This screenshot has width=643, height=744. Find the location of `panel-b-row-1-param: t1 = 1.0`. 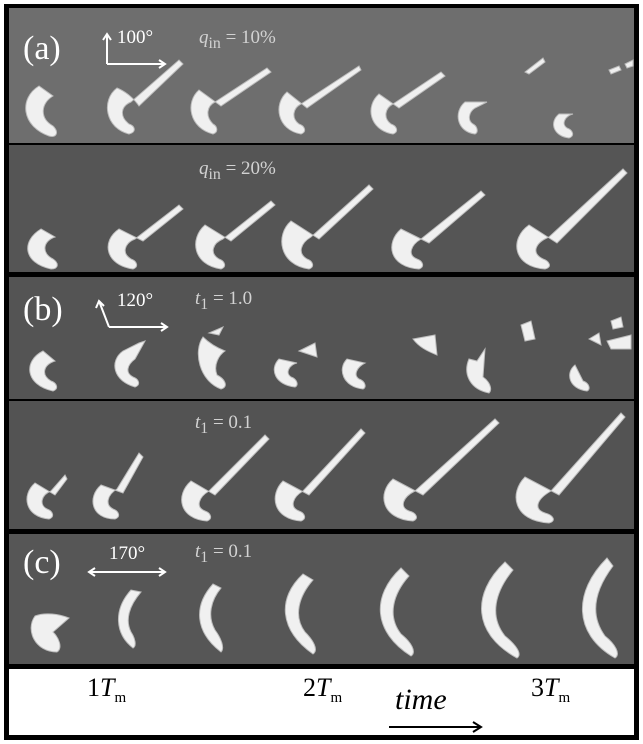

panel-b-row-1-param: t1 = 1.0 is located at coordinates (224, 300).